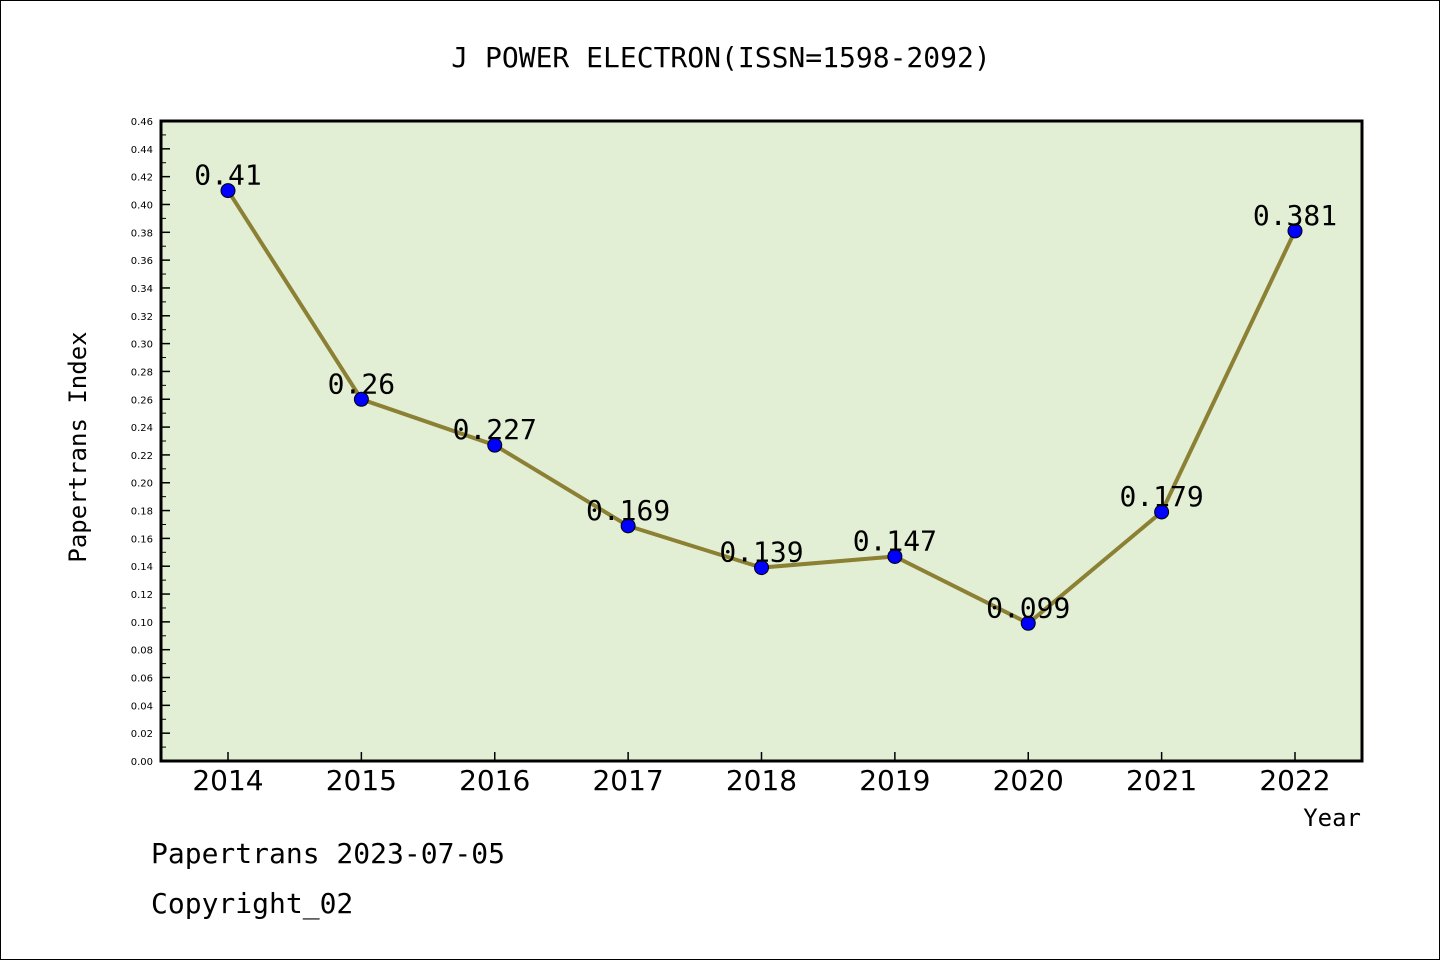 The width and height of the screenshot is (1440, 960). I want to click on y-tick-label: 0.46, so click(142, 122).